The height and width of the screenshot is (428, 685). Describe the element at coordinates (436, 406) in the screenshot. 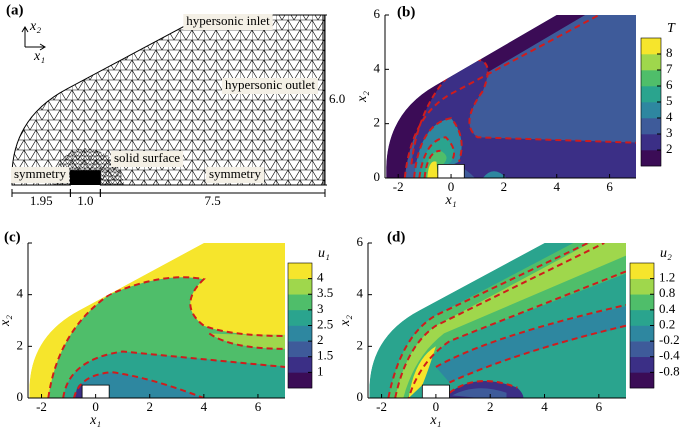

I see `x-tick-label: 0` at that location.